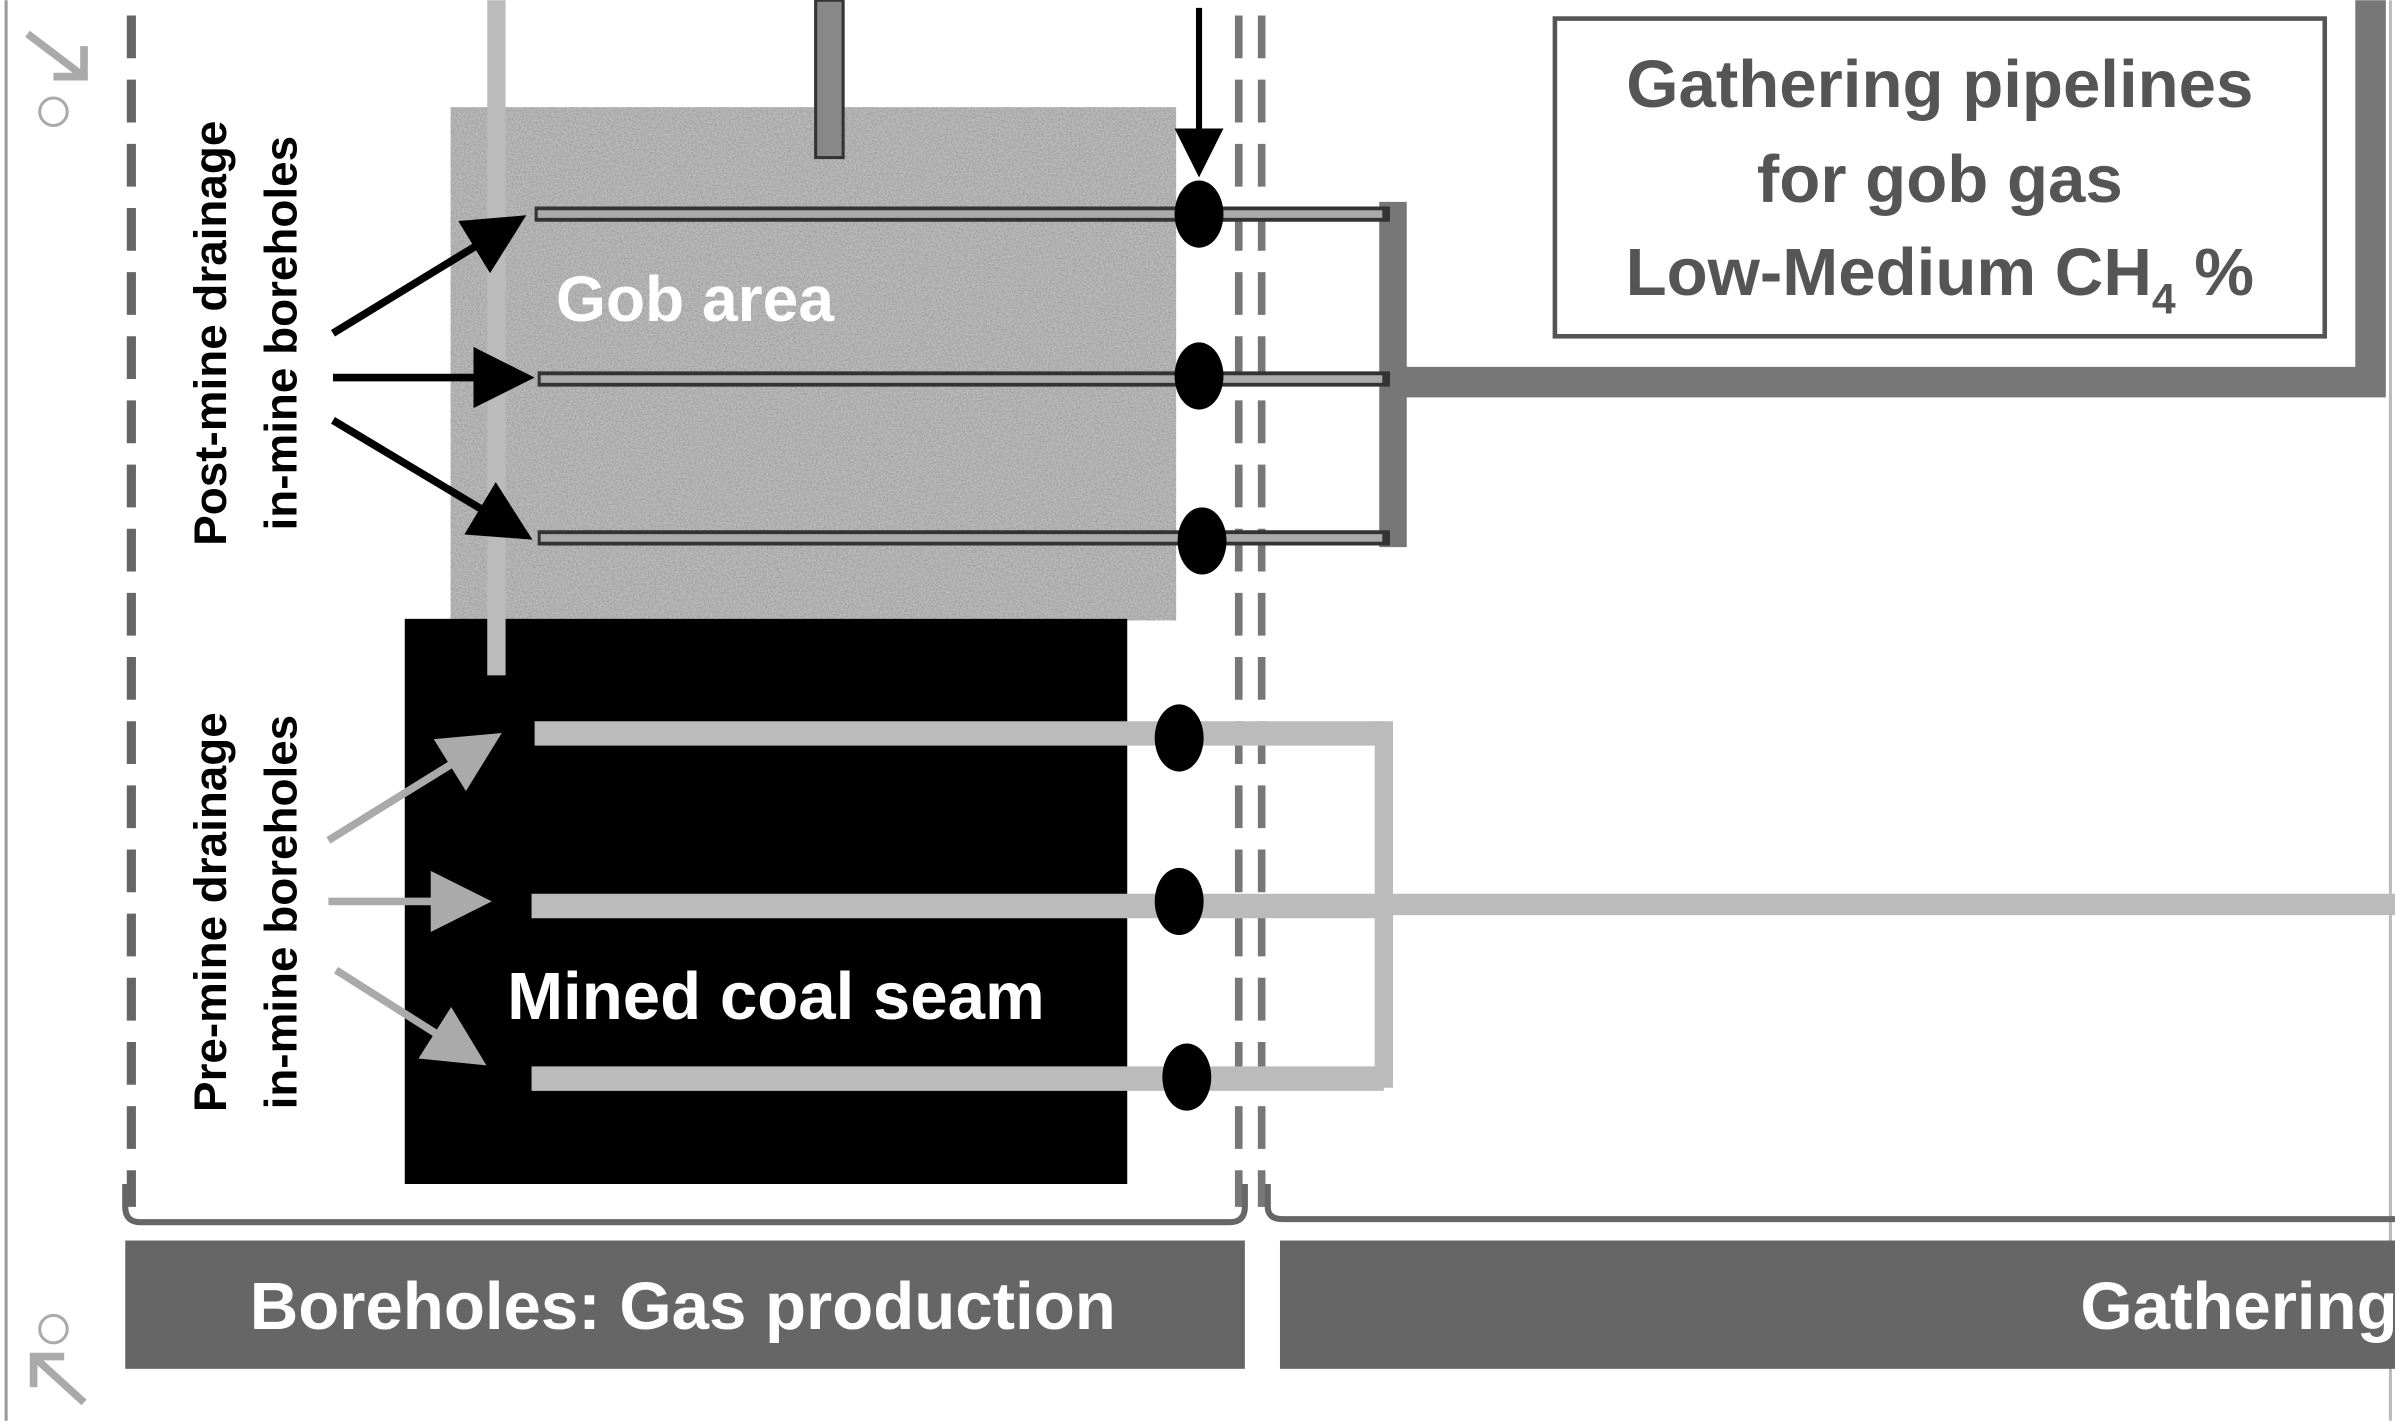 The image size is (2395, 1421). What do you see at coordinates (2164, 299) in the screenshot?
I see `subscript: 4` at bounding box center [2164, 299].